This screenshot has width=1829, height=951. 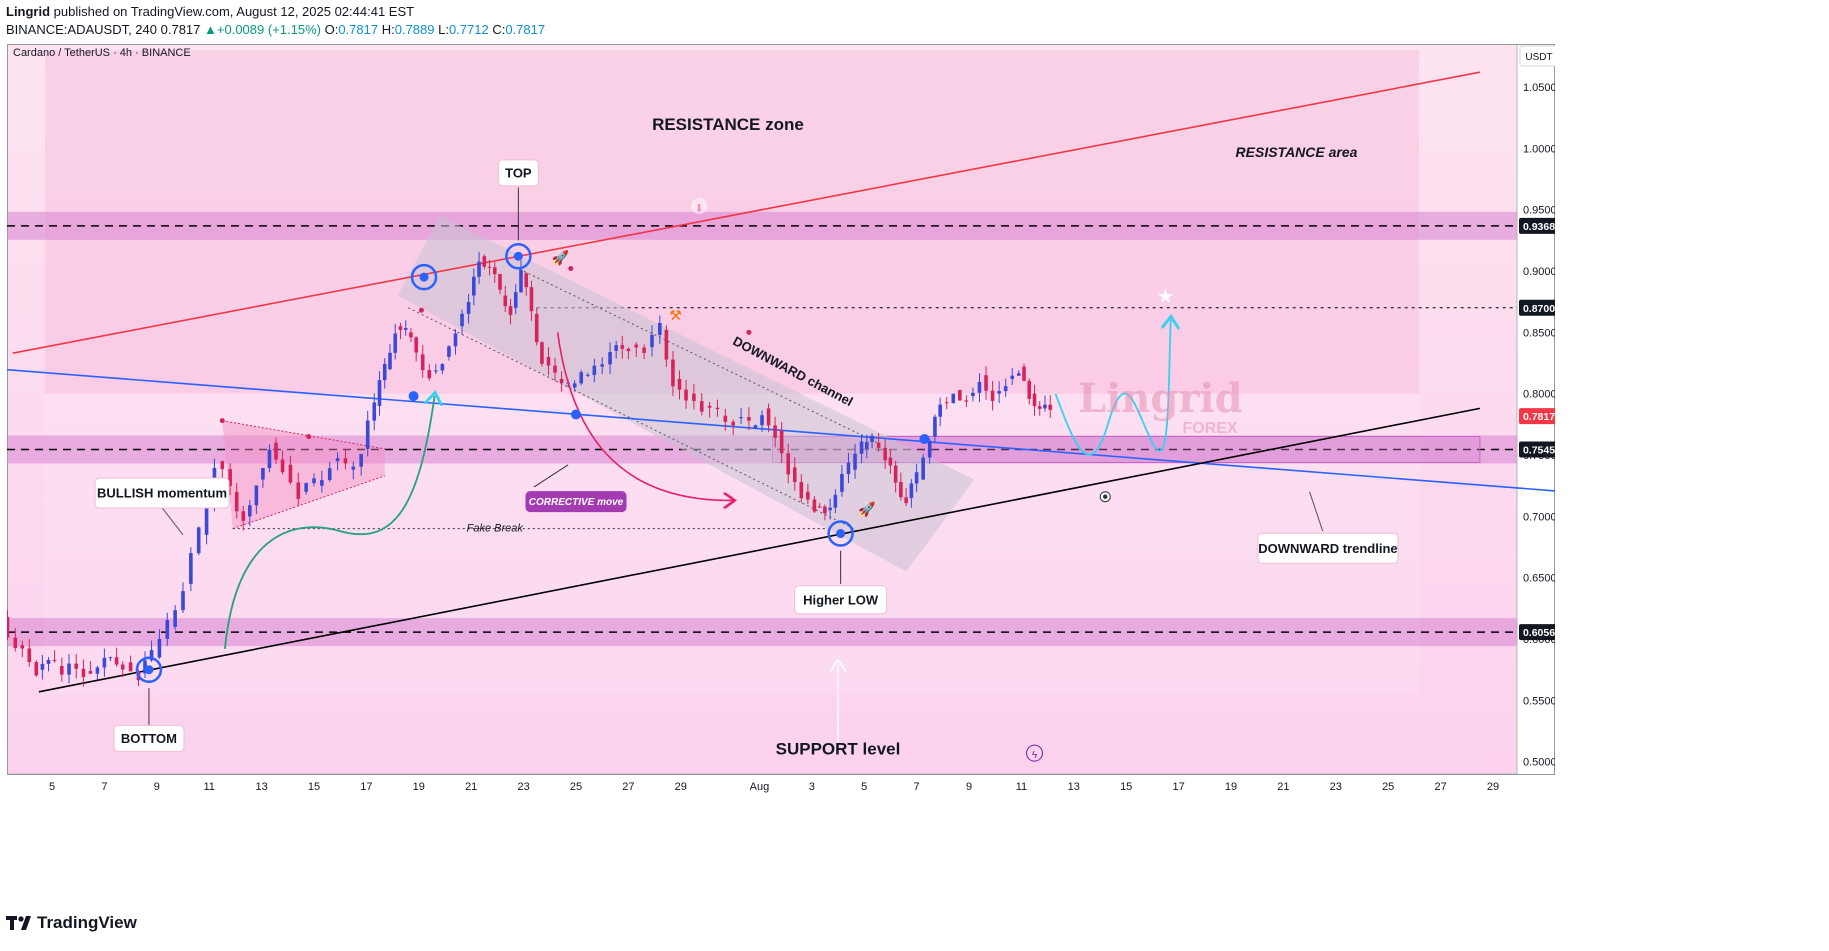 I want to click on high-value: 0.7889, so click(x=414, y=29).